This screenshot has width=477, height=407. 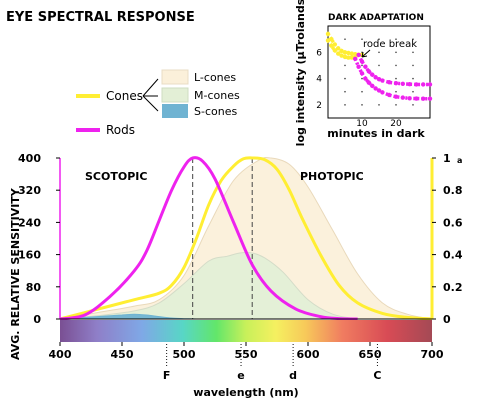 I want to click on inset-x-axis-title: minutes in dark, so click(x=376, y=133).